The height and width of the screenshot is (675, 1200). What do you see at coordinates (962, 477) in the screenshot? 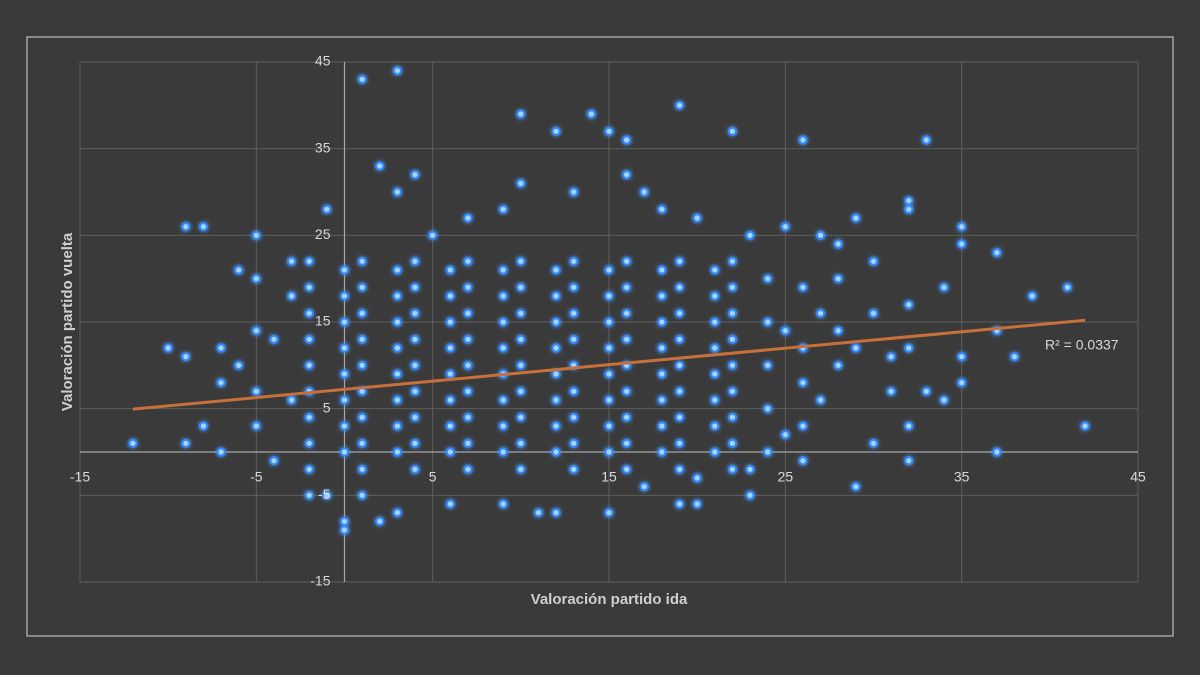
I see `x-tick-label: 35` at bounding box center [962, 477].